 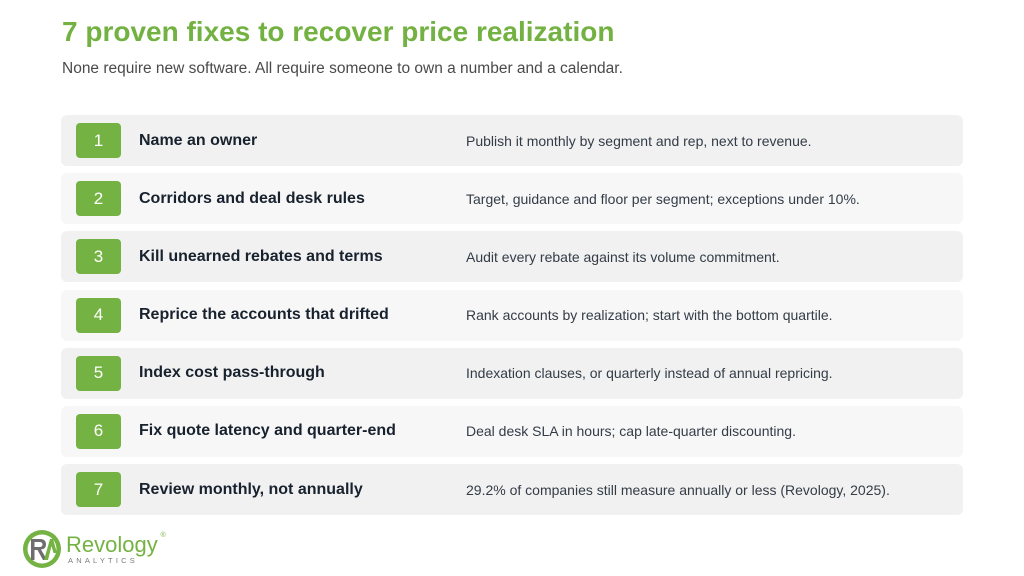 I want to click on logo-tagline: ANALYTICS, so click(x=103, y=560).